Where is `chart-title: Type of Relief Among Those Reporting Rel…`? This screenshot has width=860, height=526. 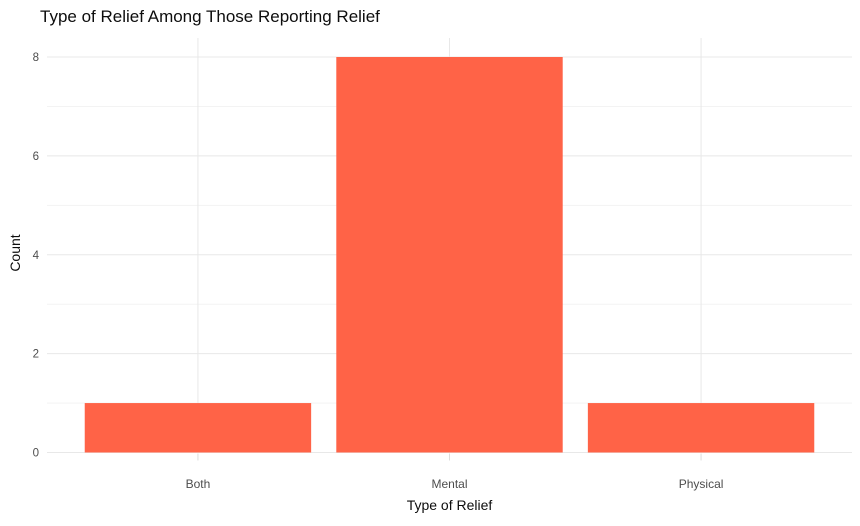
chart-title: Type of Relief Among Those Reporting Rel… is located at coordinates (210, 16).